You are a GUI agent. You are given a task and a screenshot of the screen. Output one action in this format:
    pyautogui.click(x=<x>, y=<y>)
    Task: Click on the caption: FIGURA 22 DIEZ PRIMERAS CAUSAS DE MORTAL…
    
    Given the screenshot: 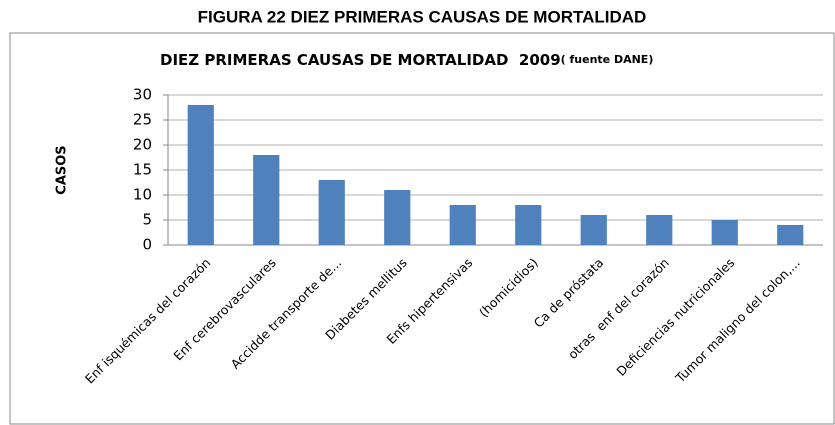 What is the action you would take?
    pyautogui.click(x=422, y=16)
    